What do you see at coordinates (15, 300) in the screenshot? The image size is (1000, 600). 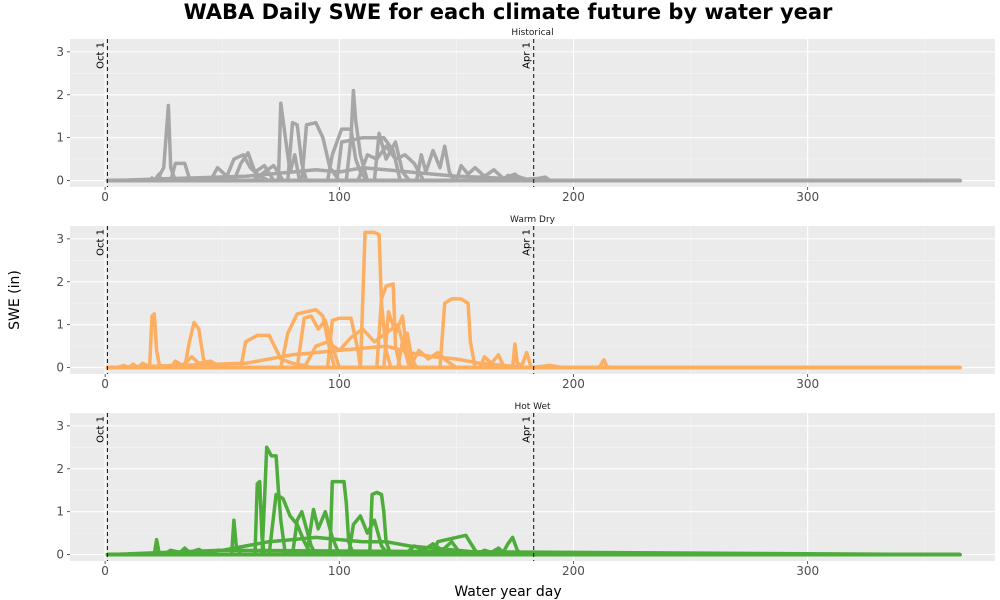 I see `y-axis-title: SWE (in)` at bounding box center [15, 300].